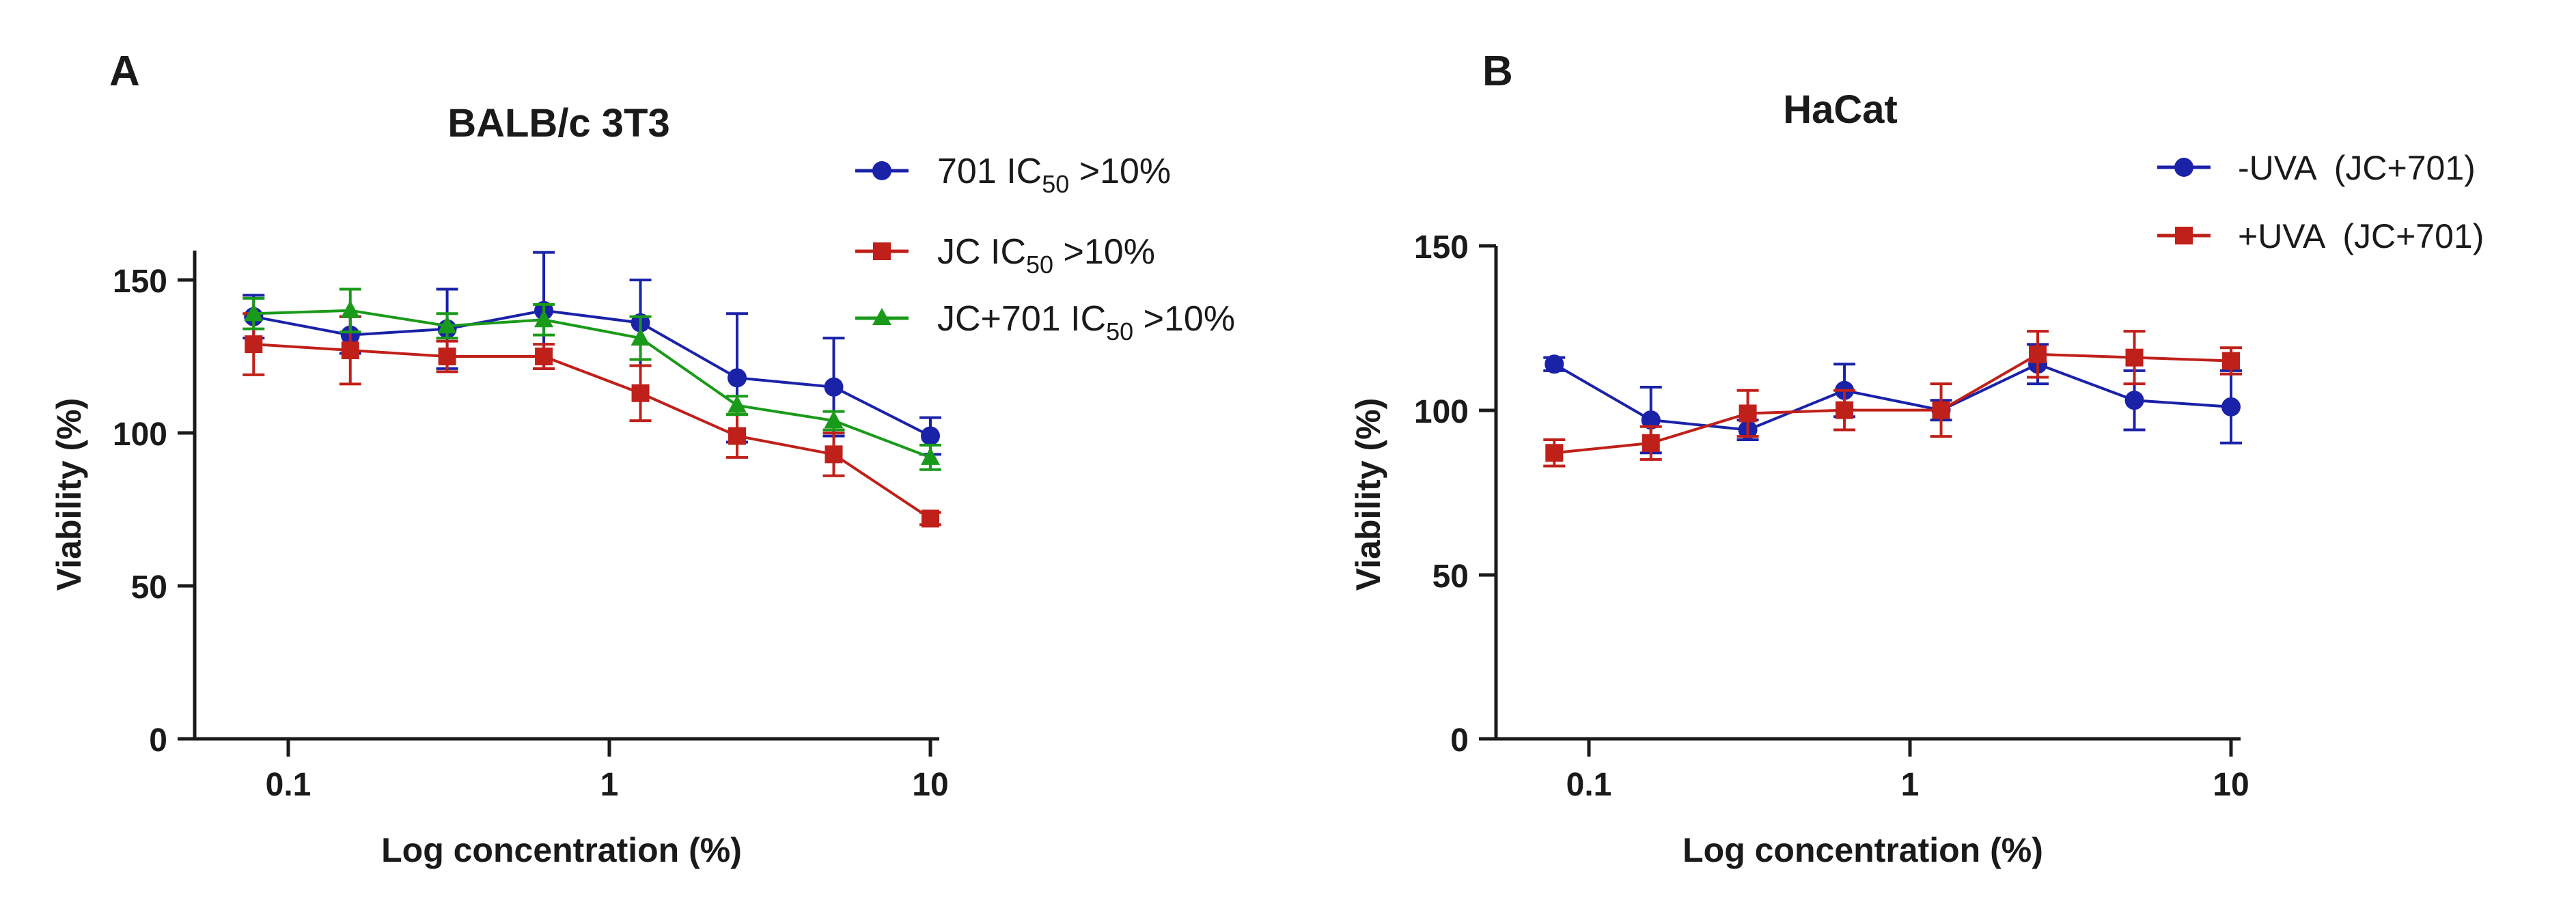 This screenshot has height=915, width=2576. Describe the element at coordinates (1054, 175) in the screenshot. I see `legend-text-a-701: 701 IC50 >10%` at that location.